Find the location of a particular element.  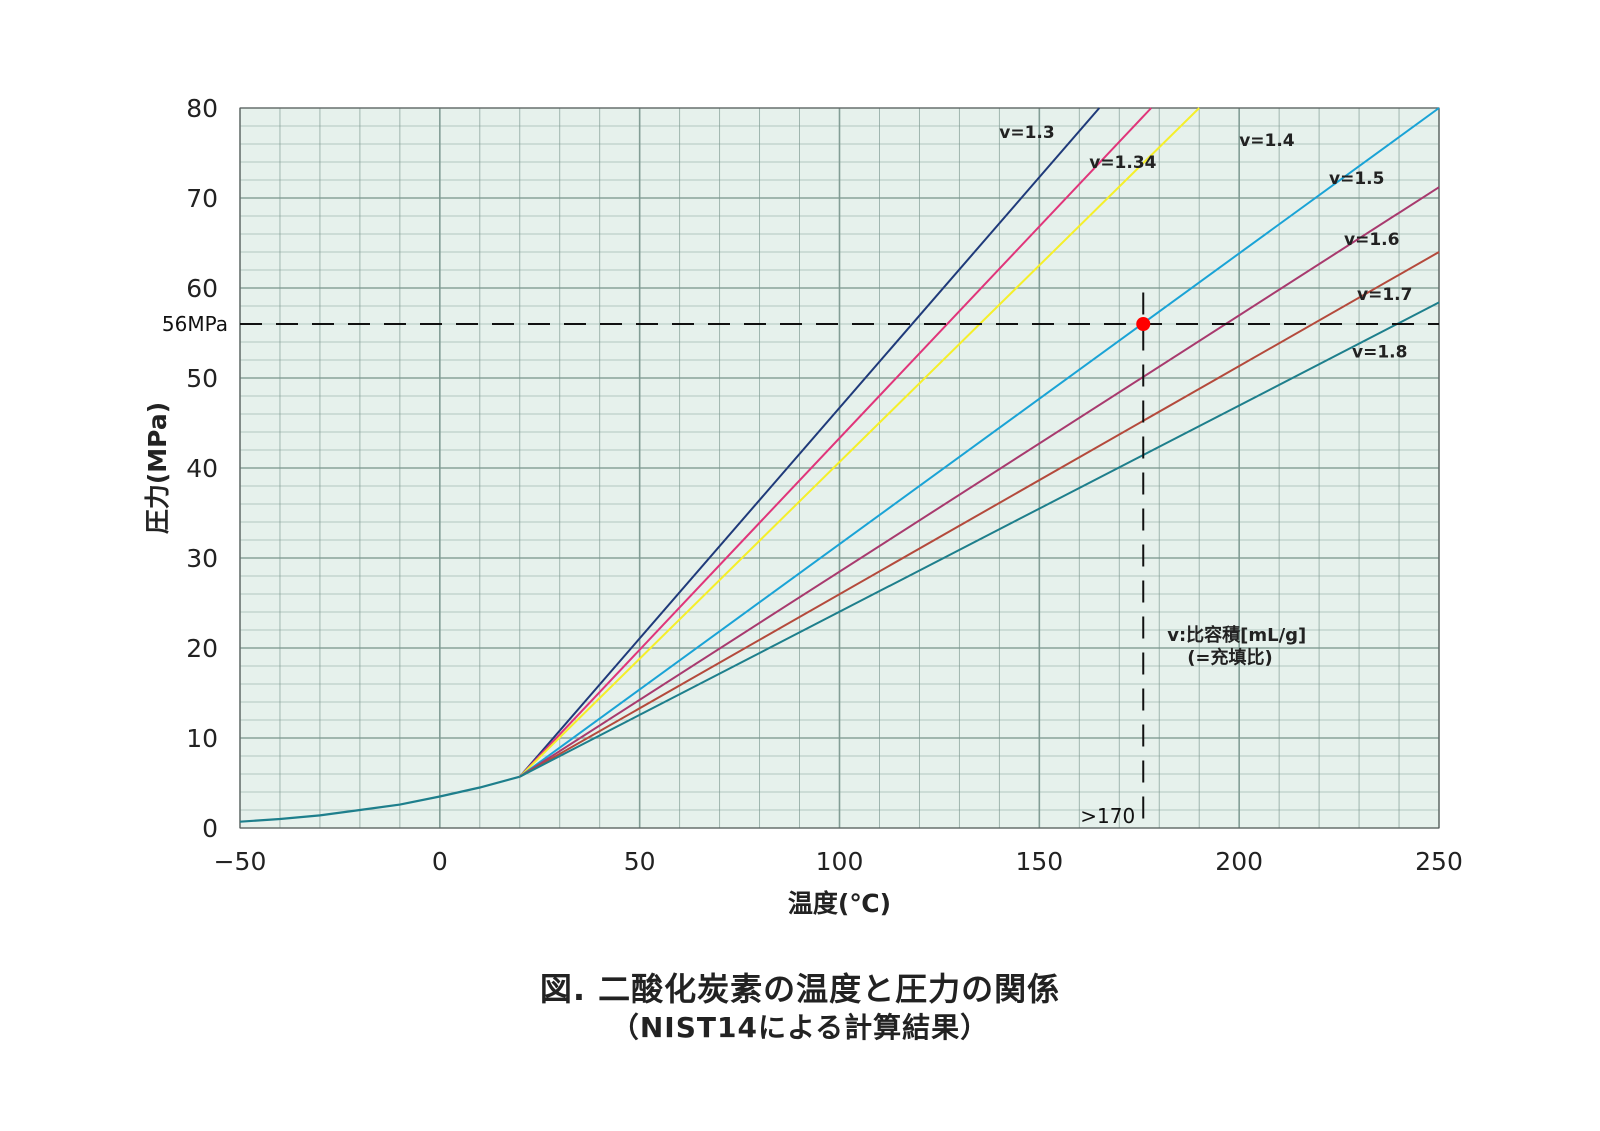

series-labels: v=1.3 v=1.34 v=1.4 v=1.5 v=1.6 v=1.7 v=1.8 is located at coordinates (1205, 242).